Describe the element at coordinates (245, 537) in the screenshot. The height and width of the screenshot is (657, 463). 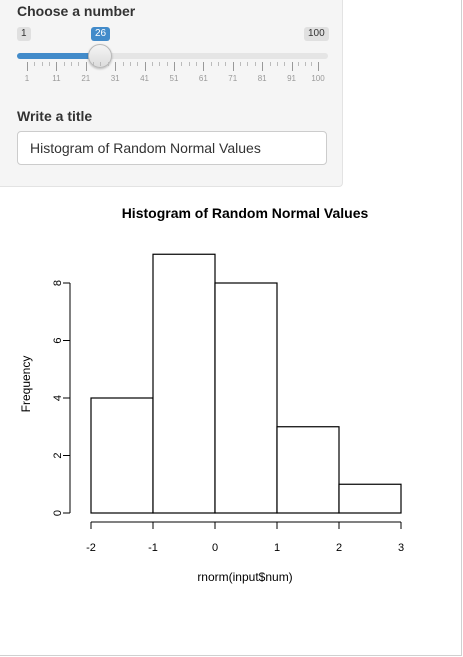
I see `x-axis: -2 -1 0 1 2 3` at that location.